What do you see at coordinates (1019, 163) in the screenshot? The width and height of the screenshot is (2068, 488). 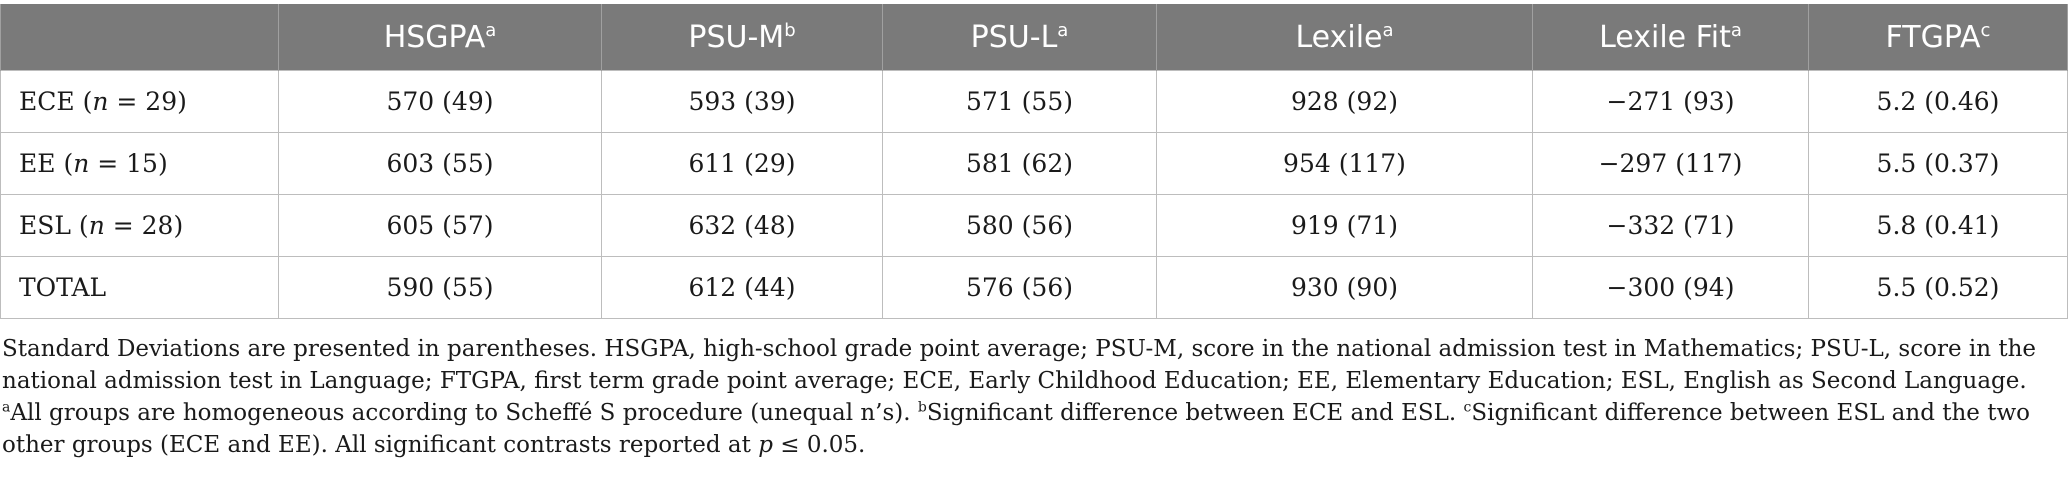 I see `table-cell: 581 (62)` at bounding box center [1019, 163].